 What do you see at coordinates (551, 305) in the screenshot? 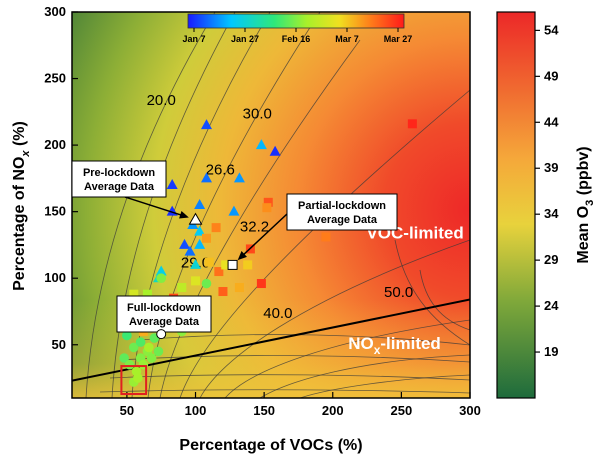
I see `colorbar-tick-label: 24` at bounding box center [551, 305].